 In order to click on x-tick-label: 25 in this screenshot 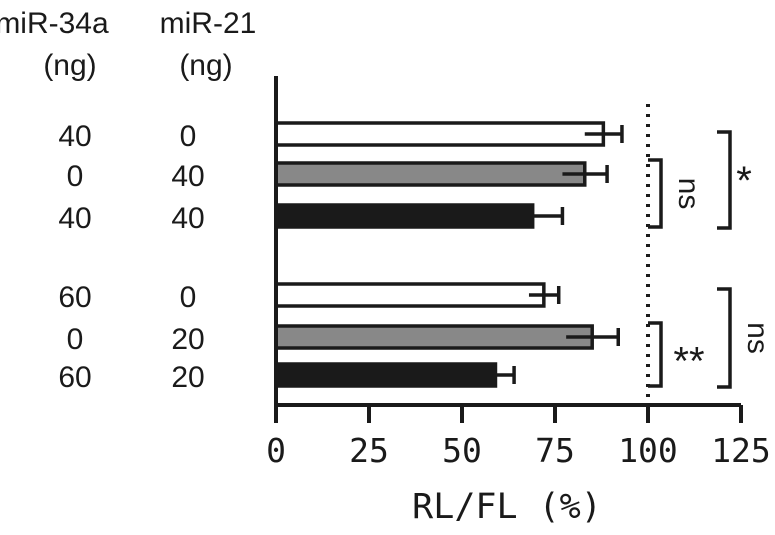, I will do `click(369, 450)`.